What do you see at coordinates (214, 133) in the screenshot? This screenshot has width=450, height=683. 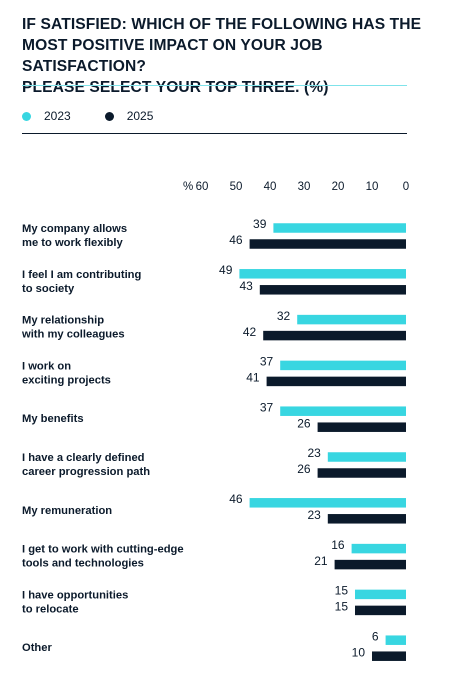 I see `legend-divider` at bounding box center [214, 133].